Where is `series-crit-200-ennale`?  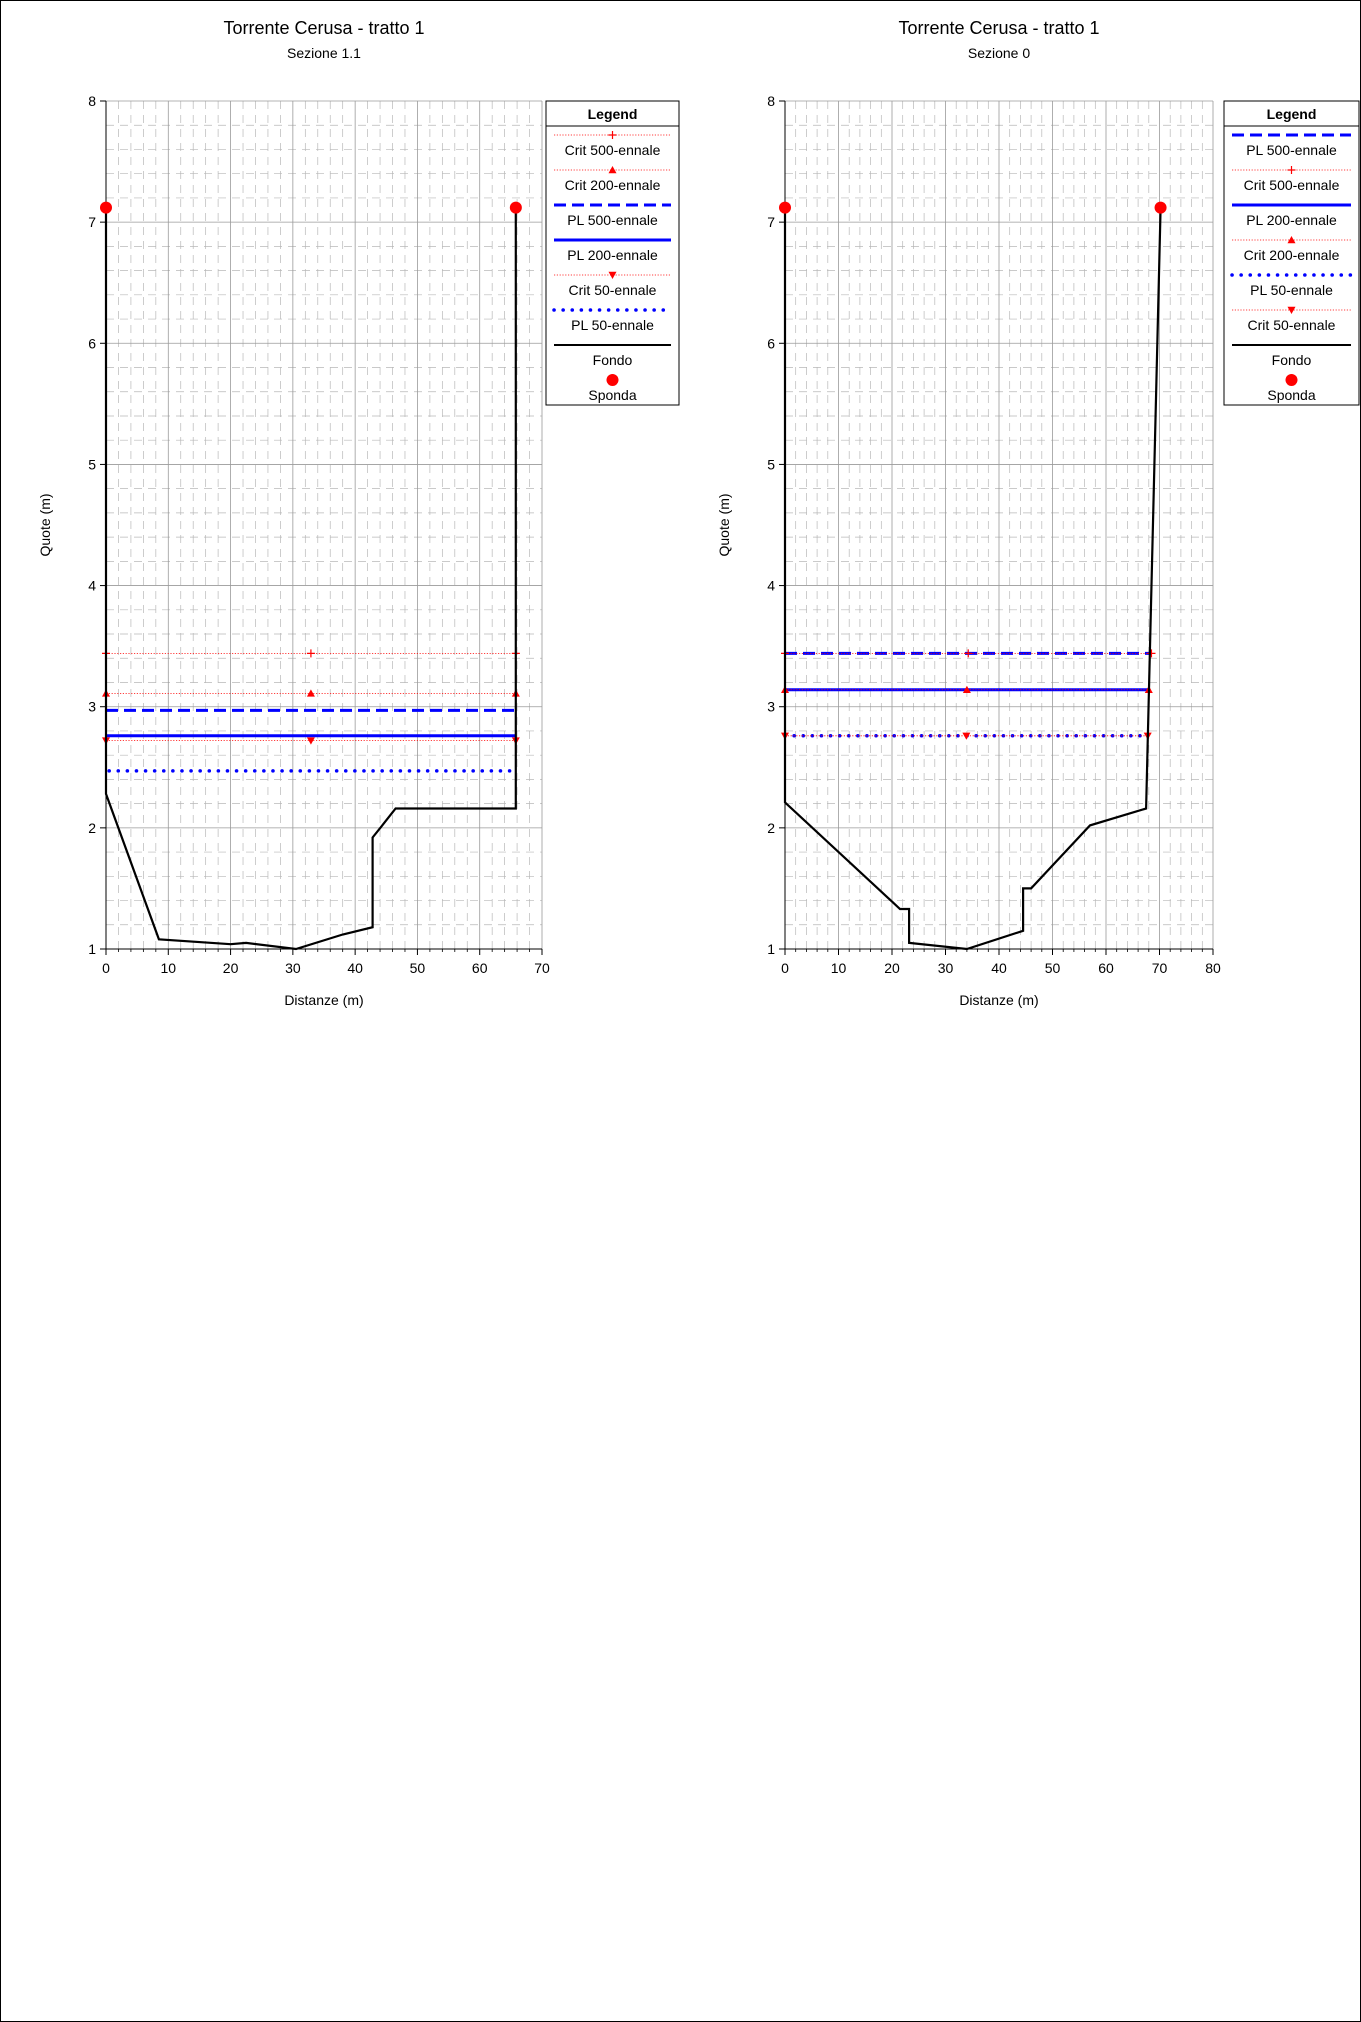 series-crit-200-ennale is located at coordinates (311, 693).